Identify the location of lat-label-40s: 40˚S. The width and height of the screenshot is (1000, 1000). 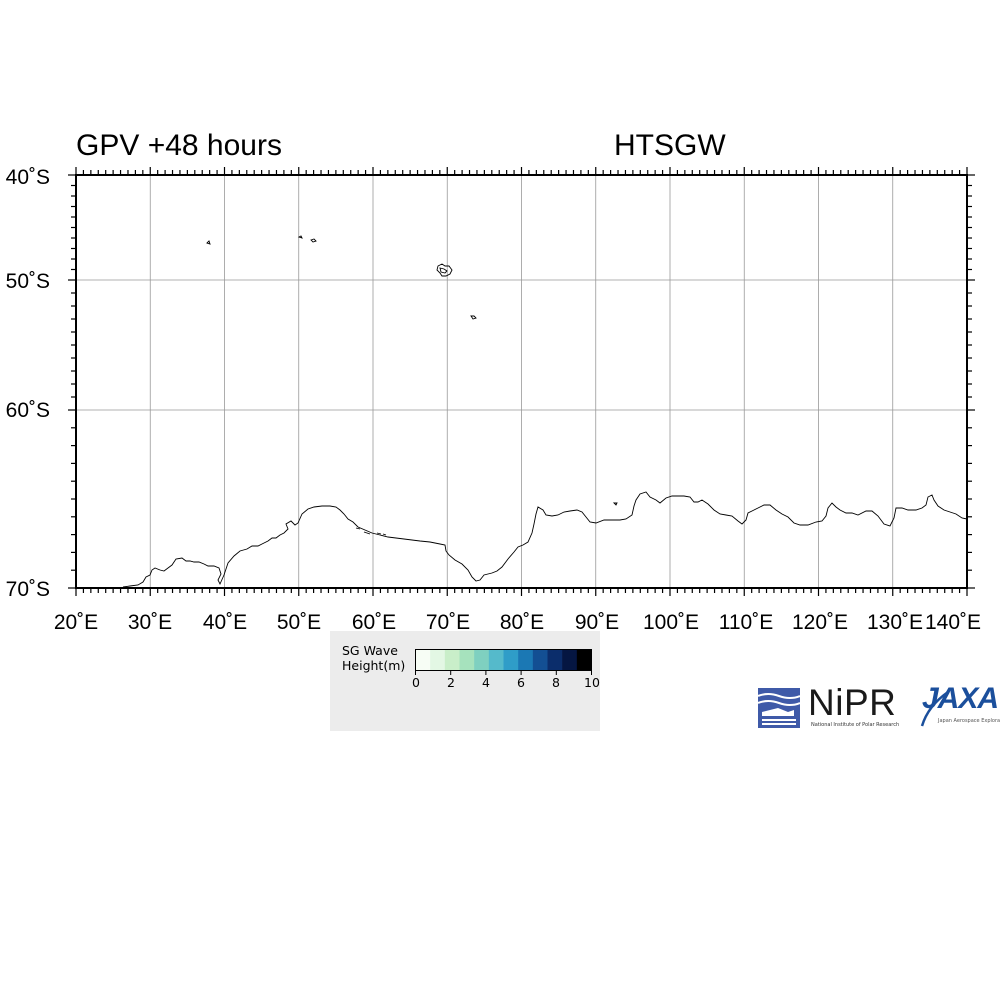
(27, 177).